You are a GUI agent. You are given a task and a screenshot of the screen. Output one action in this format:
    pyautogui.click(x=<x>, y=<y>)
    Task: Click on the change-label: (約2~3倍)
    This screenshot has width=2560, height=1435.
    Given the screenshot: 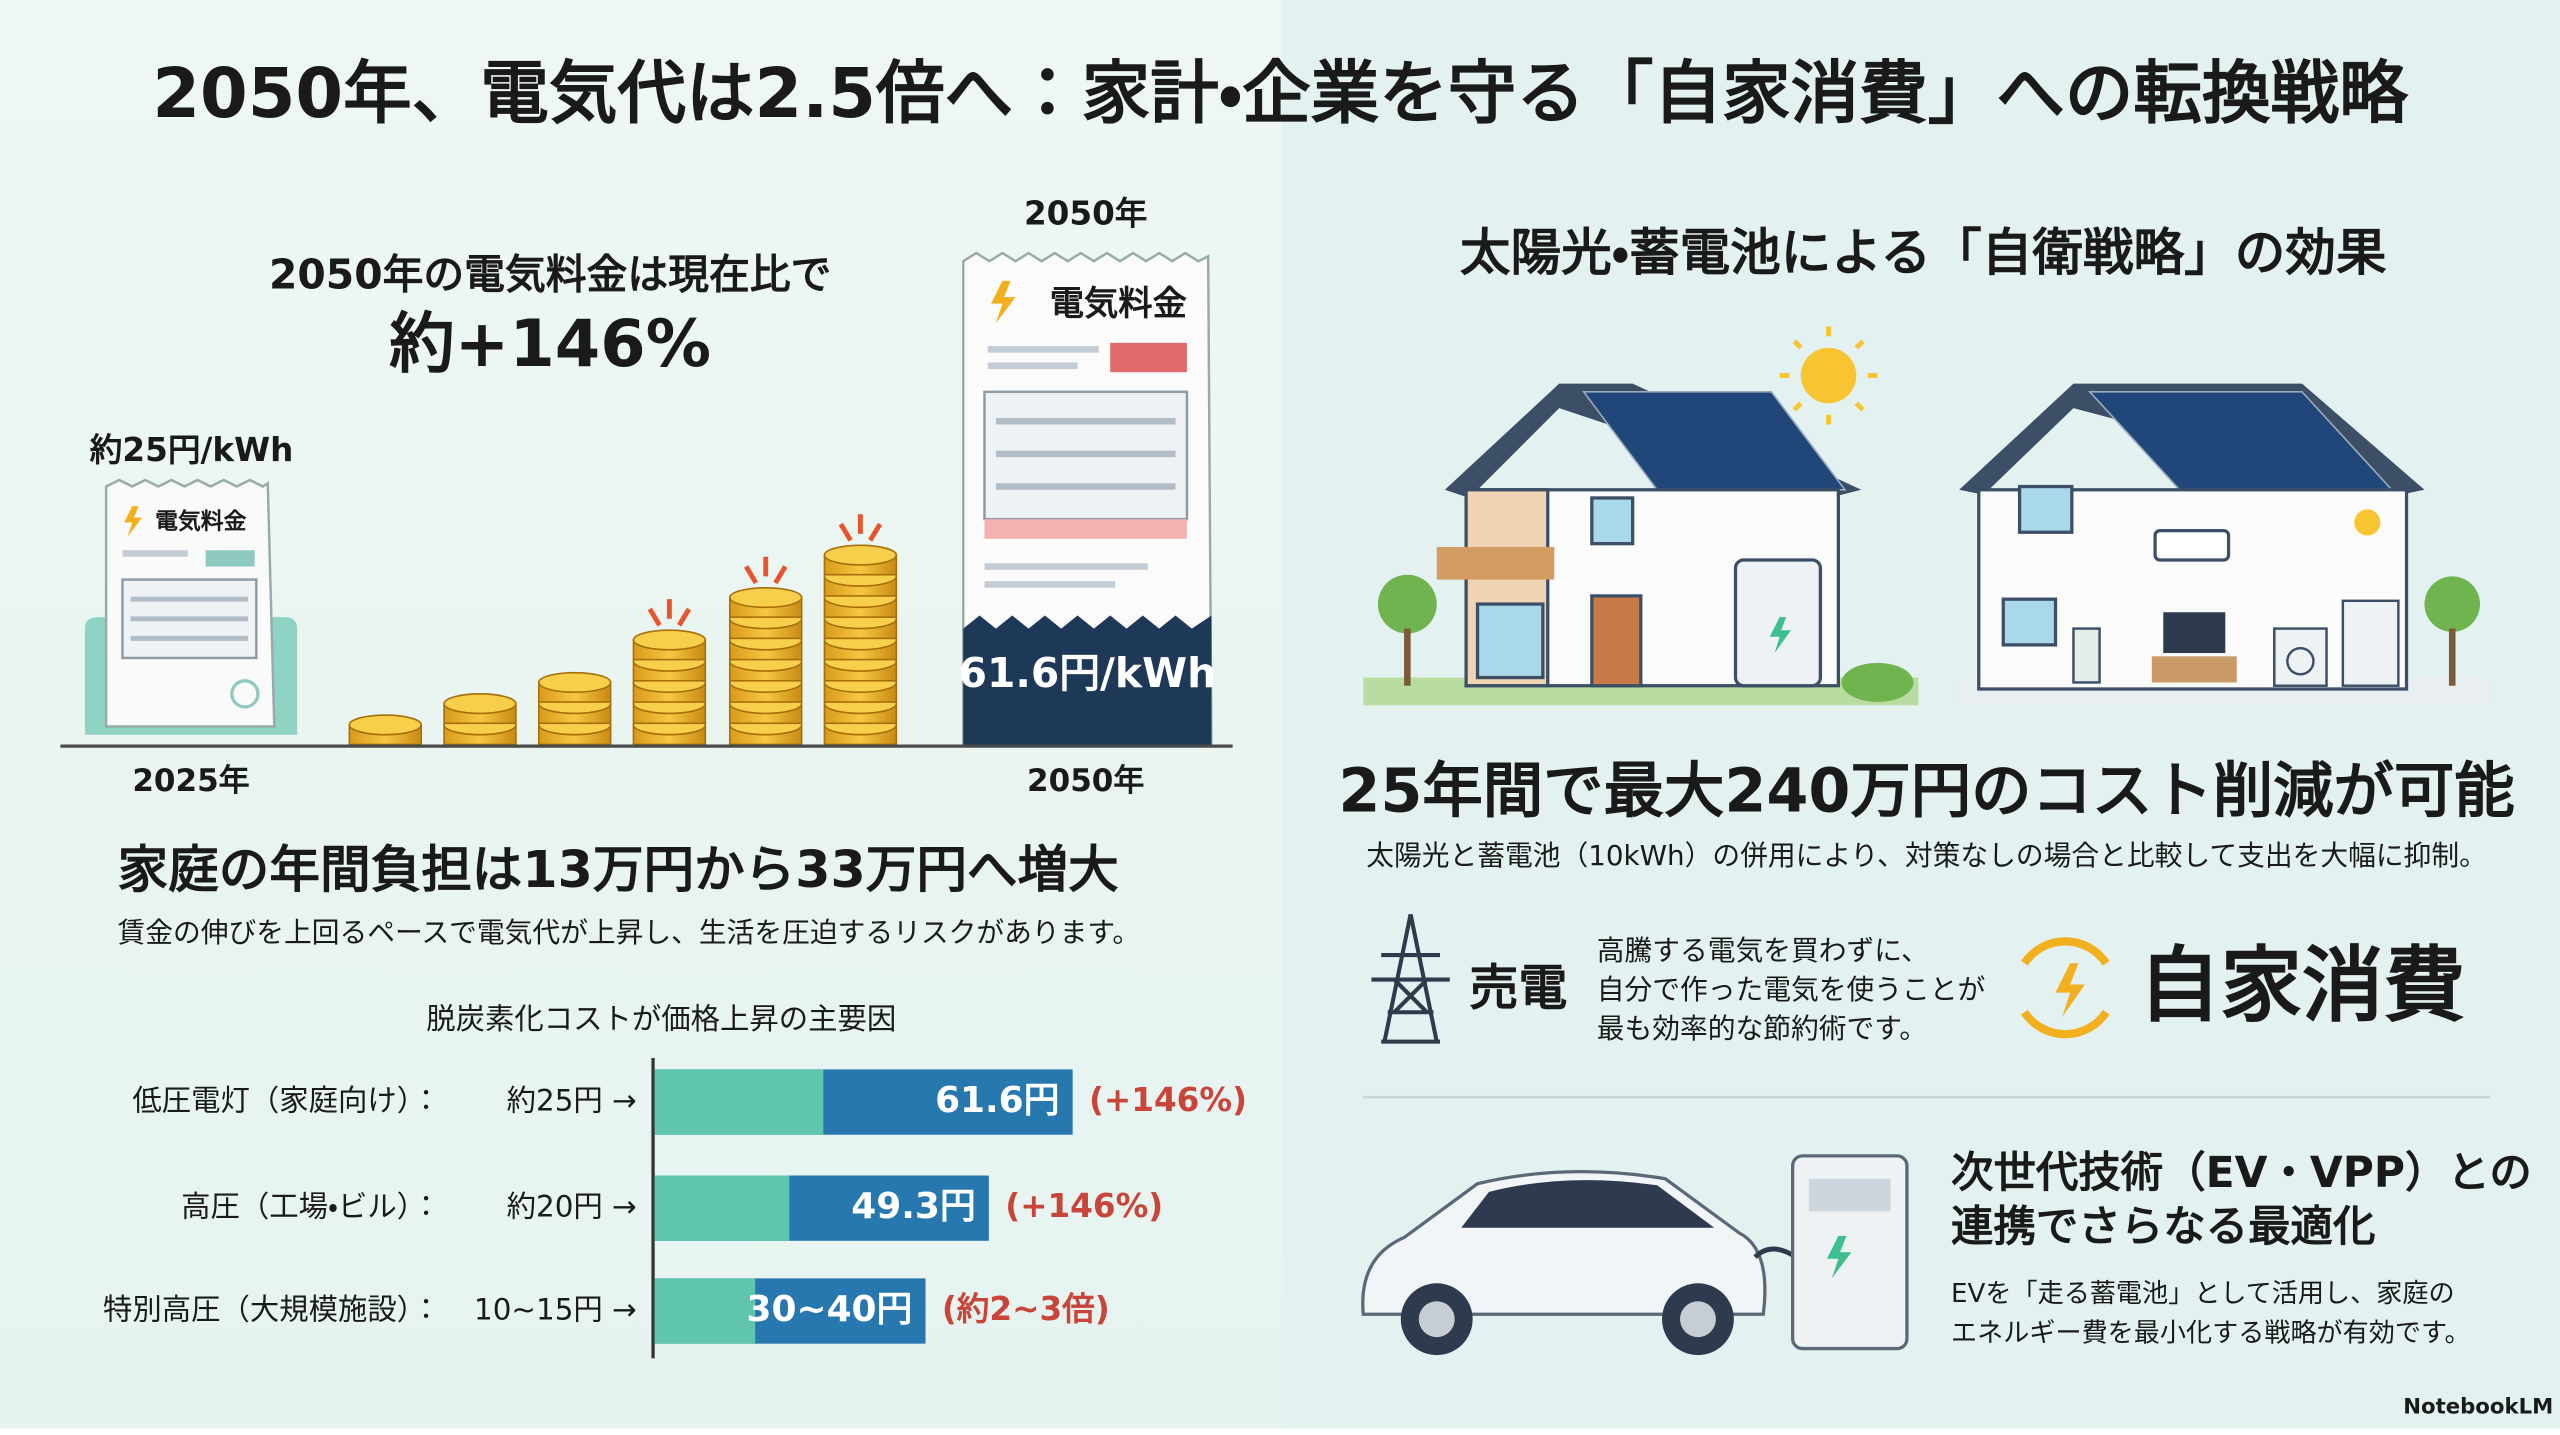 What is the action you would take?
    pyautogui.click(x=1026, y=1309)
    